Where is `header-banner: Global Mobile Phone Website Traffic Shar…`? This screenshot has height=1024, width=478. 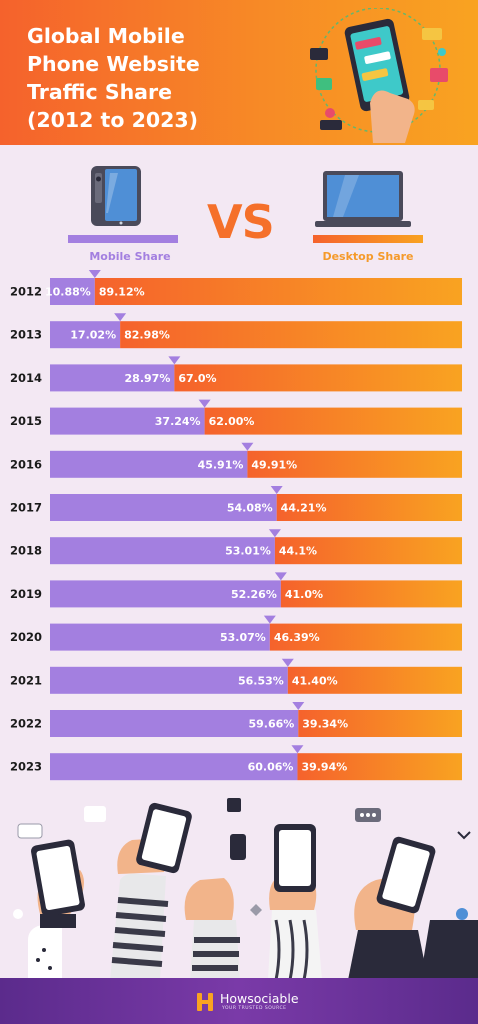
header-banner: Global Mobile Phone Website Traffic Shar… is located at coordinates (239, 72).